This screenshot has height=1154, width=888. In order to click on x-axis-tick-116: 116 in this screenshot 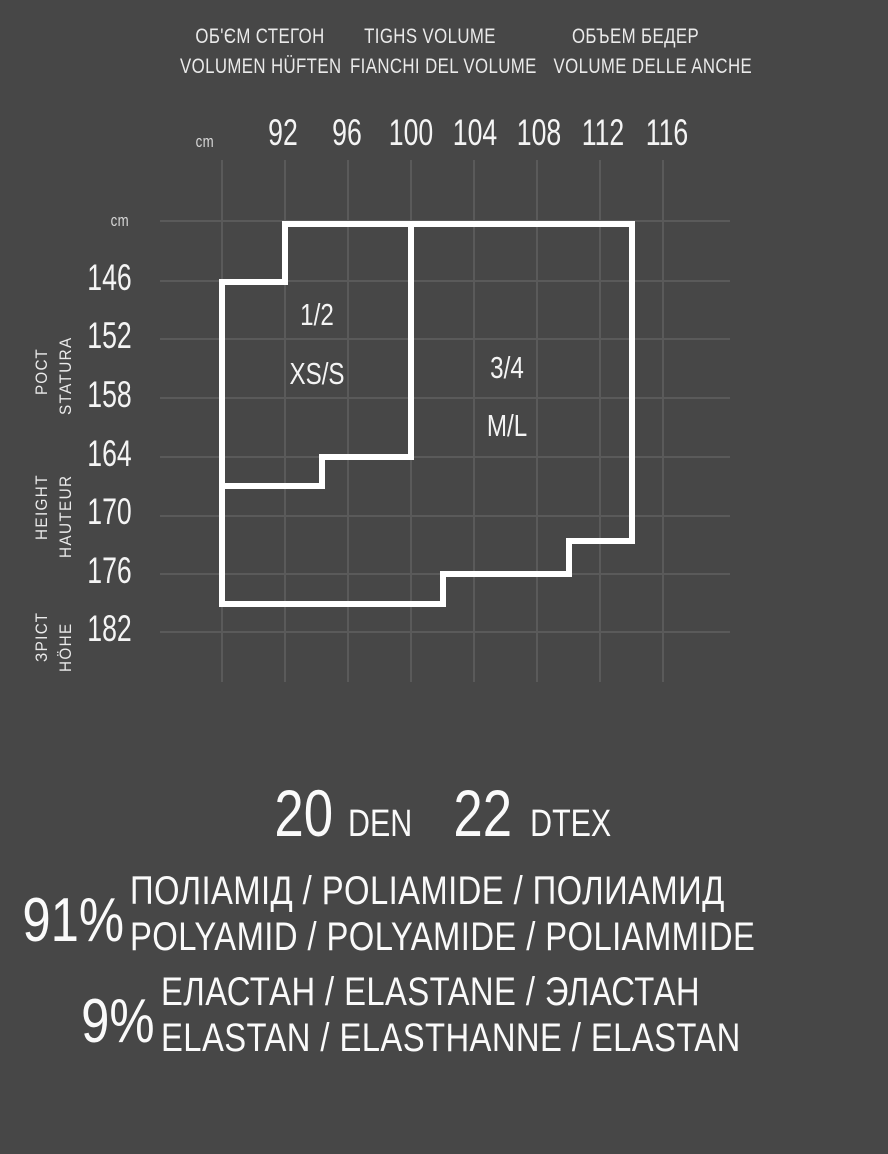, I will do `click(667, 132)`.